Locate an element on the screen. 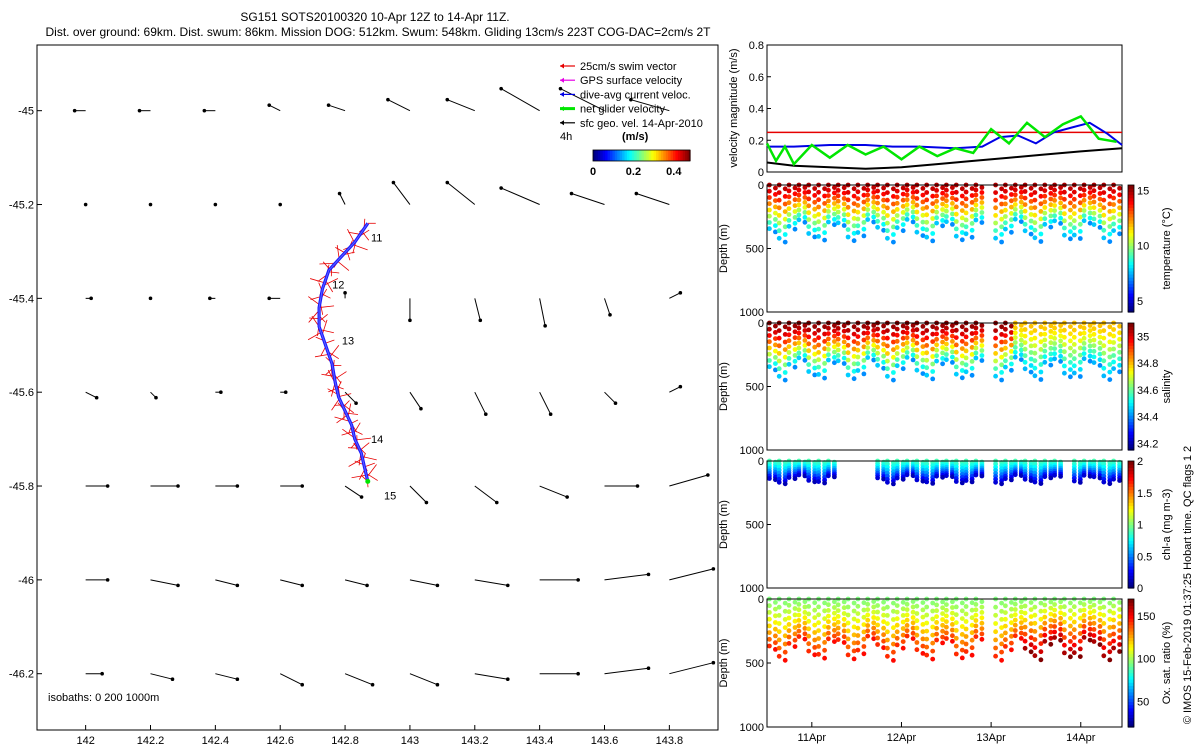  section-y-axis-label: Depth (m) is located at coordinates (724, 663).